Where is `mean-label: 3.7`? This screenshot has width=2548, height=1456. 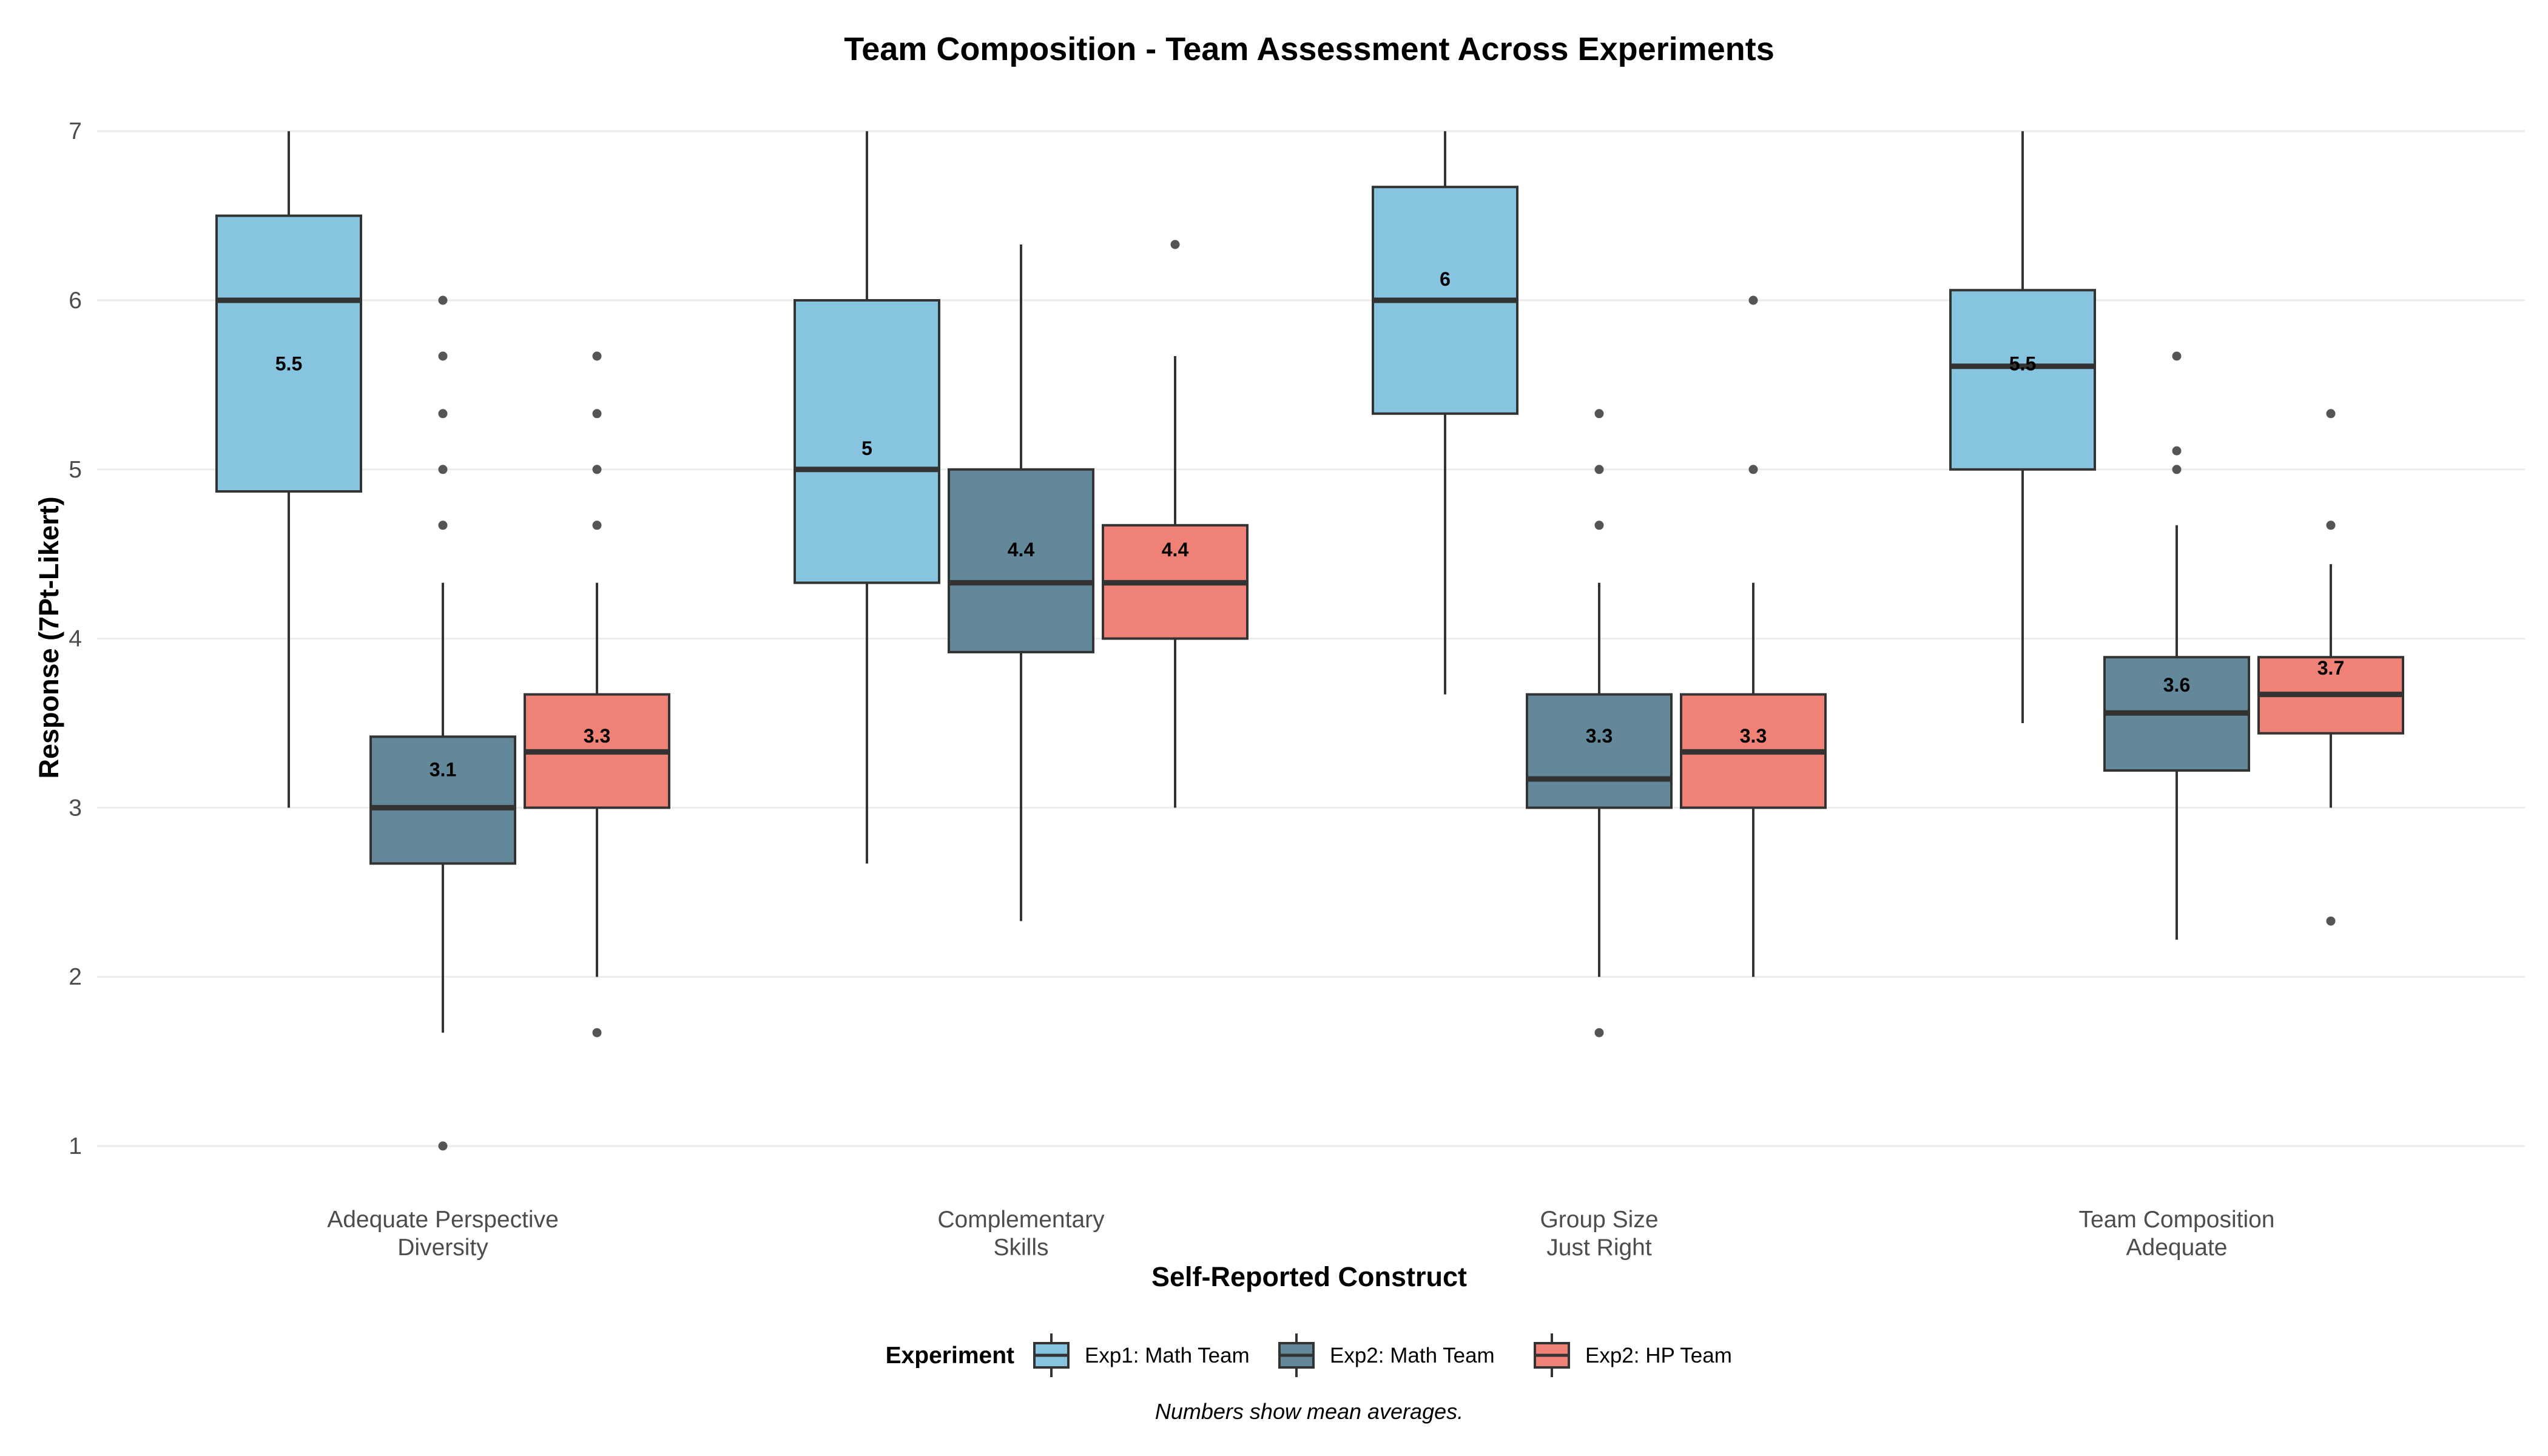 mean-label: 3.7 is located at coordinates (2330, 668).